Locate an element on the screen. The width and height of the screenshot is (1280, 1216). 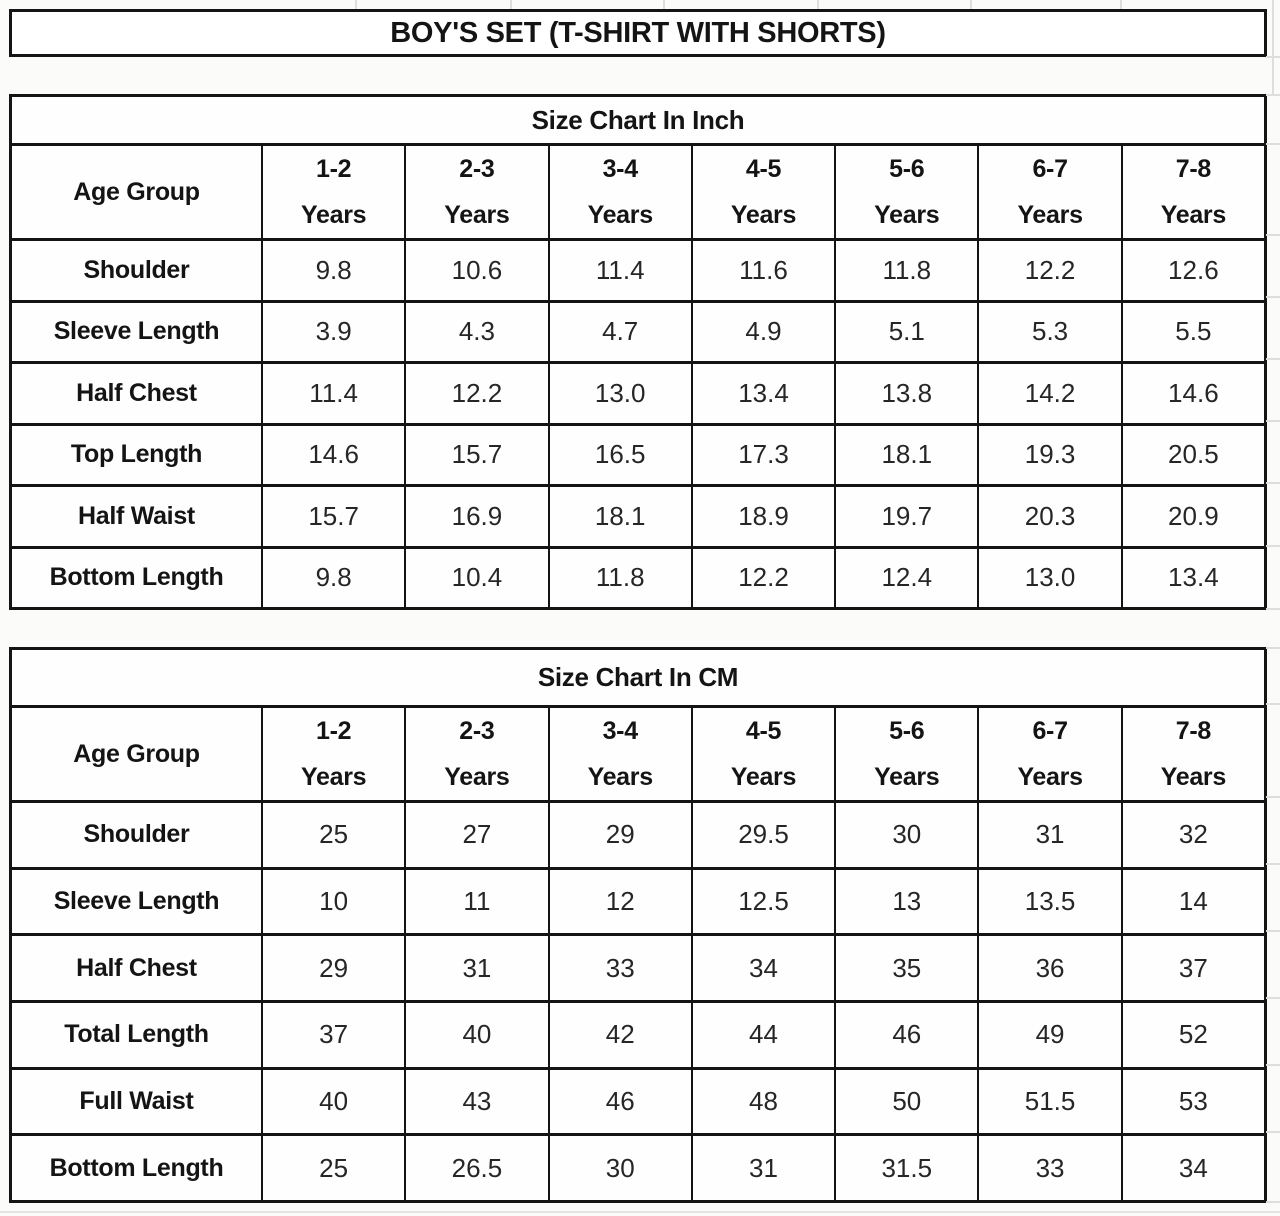
value-cell: 20.9 is located at coordinates (1192, 515).